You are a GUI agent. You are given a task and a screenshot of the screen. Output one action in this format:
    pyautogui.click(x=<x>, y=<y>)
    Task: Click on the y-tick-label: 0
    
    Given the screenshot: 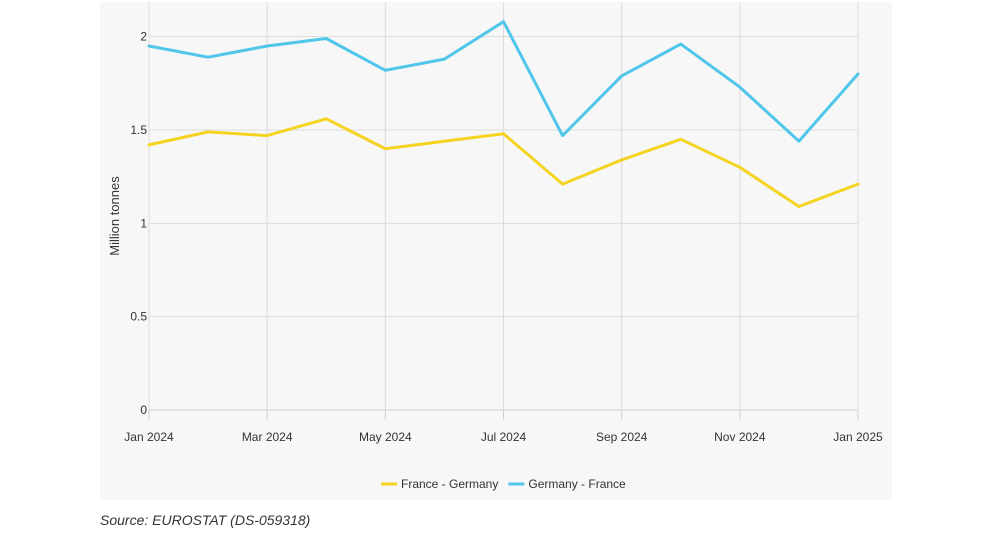 What is the action you would take?
    pyautogui.click(x=143, y=410)
    